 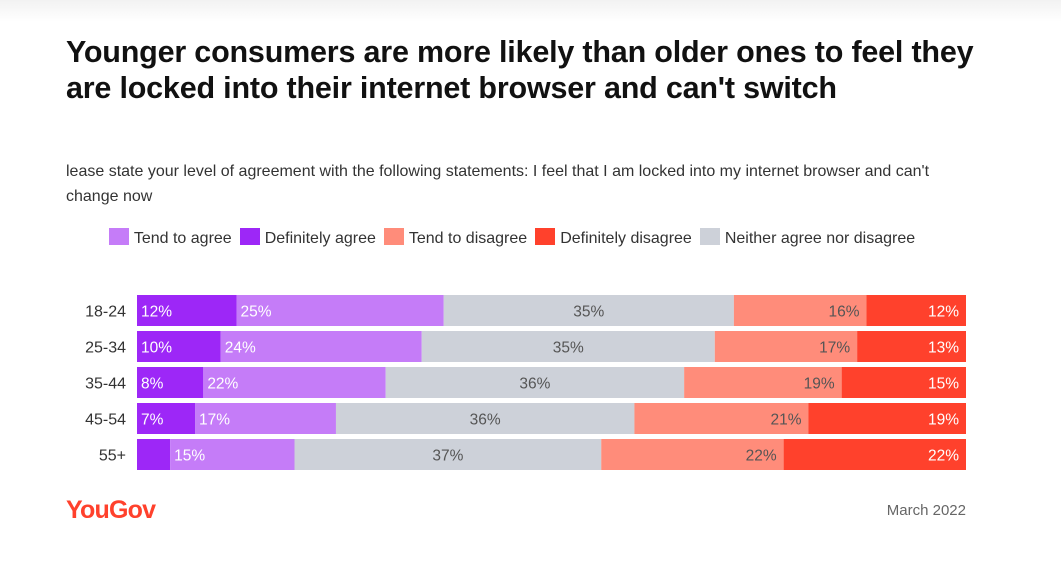 What do you see at coordinates (105, 312) in the screenshot?
I see `category-label: 18-24` at bounding box center [105, 312].